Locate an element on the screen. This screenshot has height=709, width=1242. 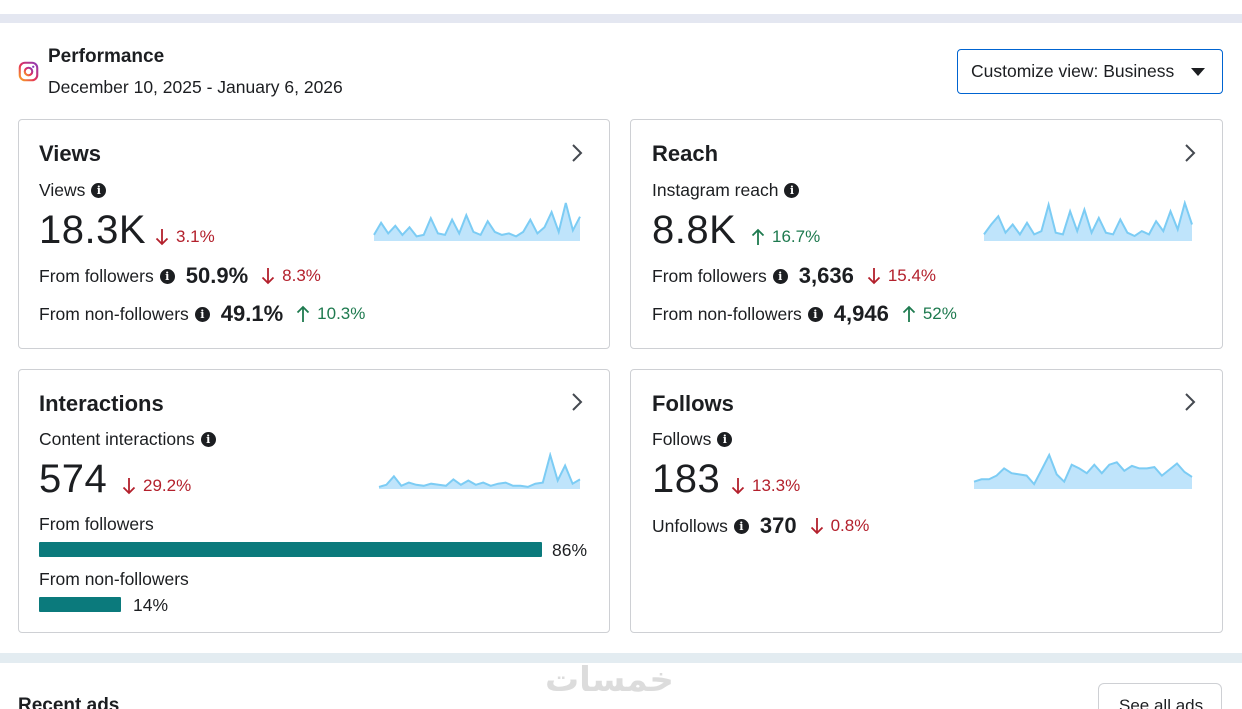
interactions-followers-label: From followers is located at coordinates (96, 524).